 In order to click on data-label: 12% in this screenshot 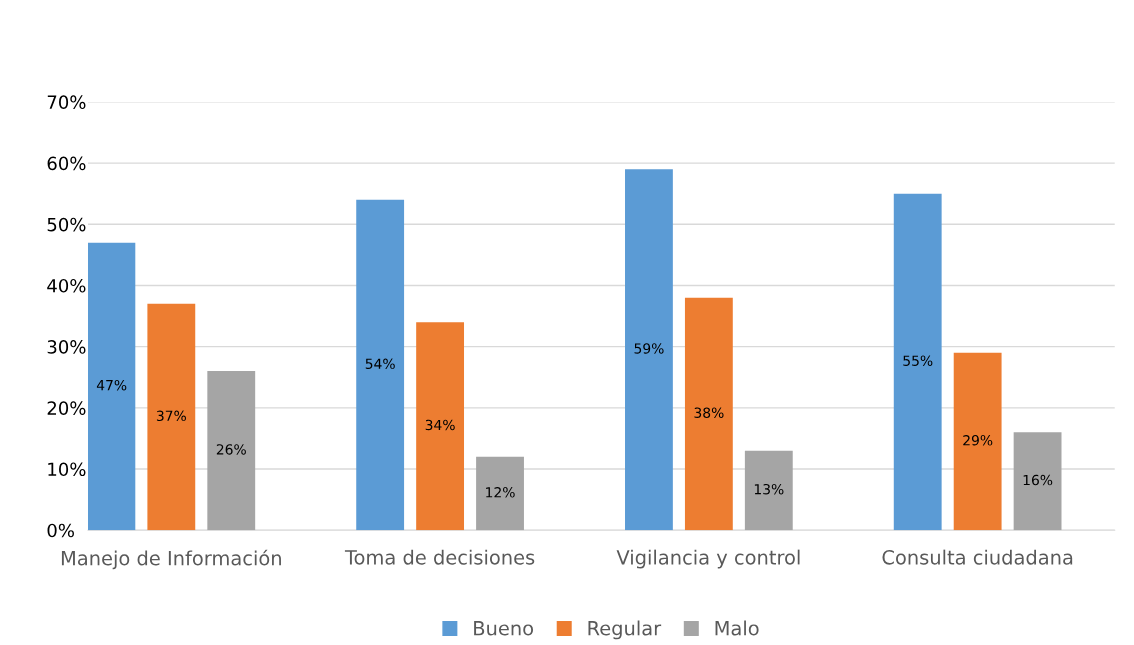, I will do `click(500, 492)`.